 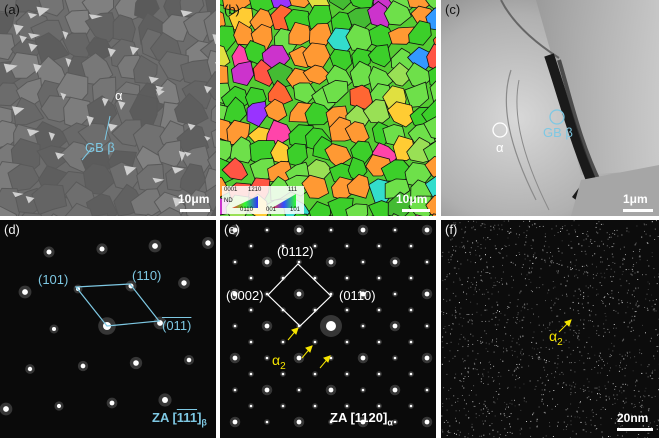 I want to click on panel-label-f: (f), so click(x=451, y=229).